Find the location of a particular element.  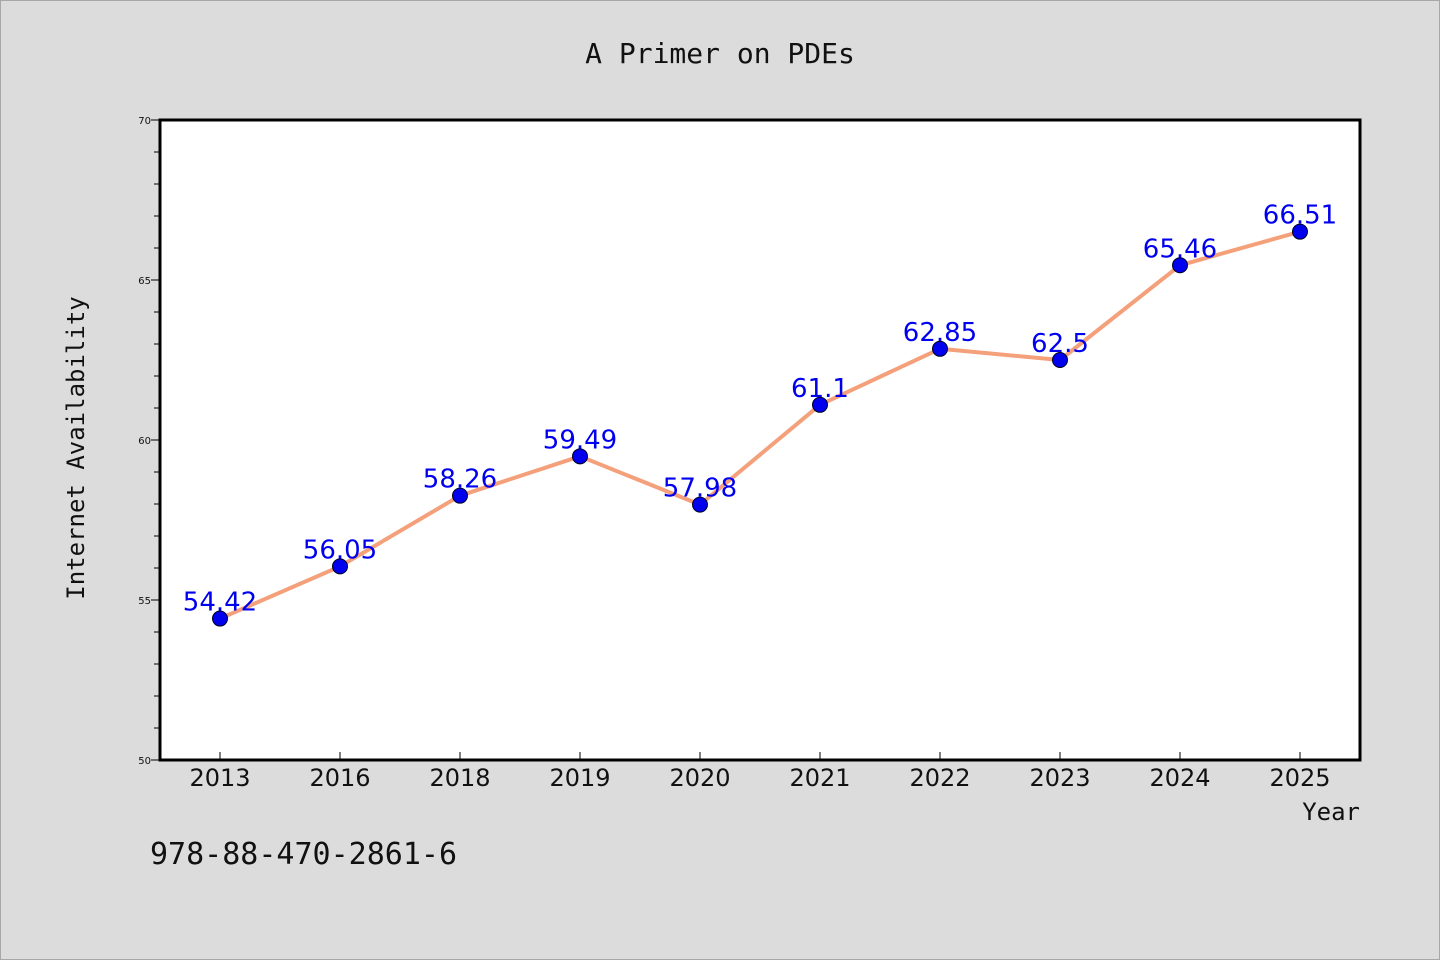

data-label: 65.46 is located at coordinates (1180, 249).